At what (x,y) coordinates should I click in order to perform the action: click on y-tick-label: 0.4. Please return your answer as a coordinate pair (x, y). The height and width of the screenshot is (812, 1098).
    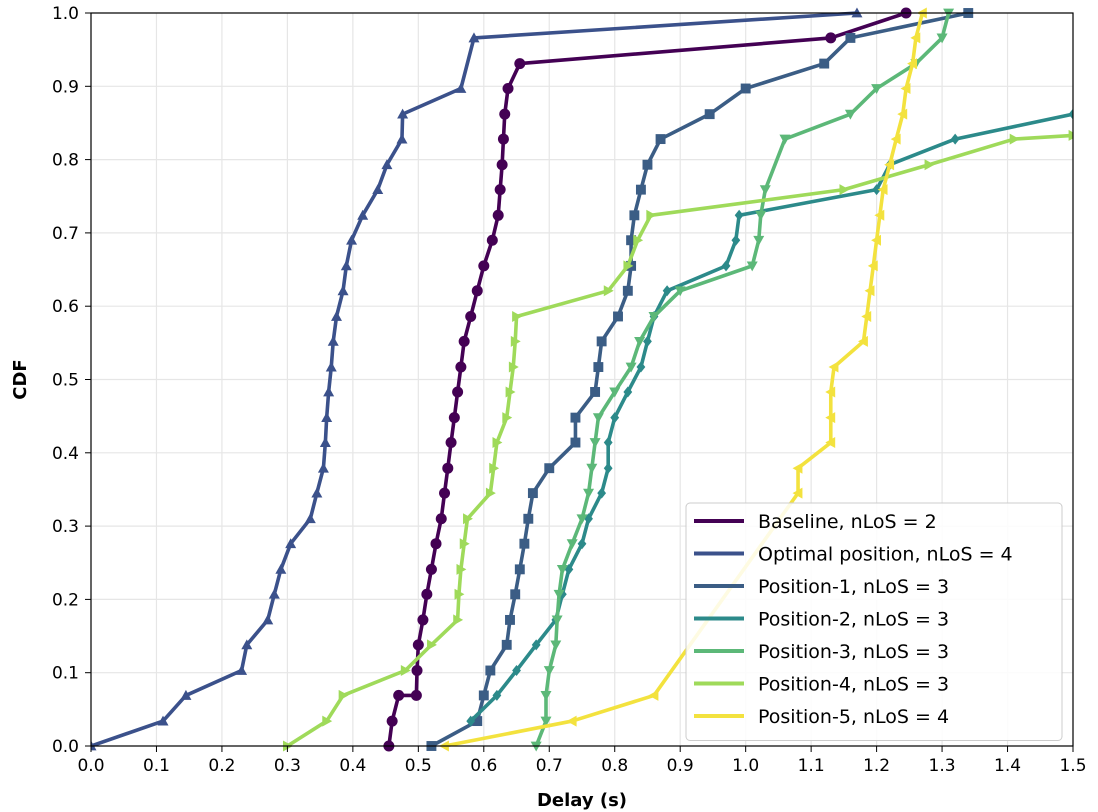
    Looking at the image, I should click on (65, 454).